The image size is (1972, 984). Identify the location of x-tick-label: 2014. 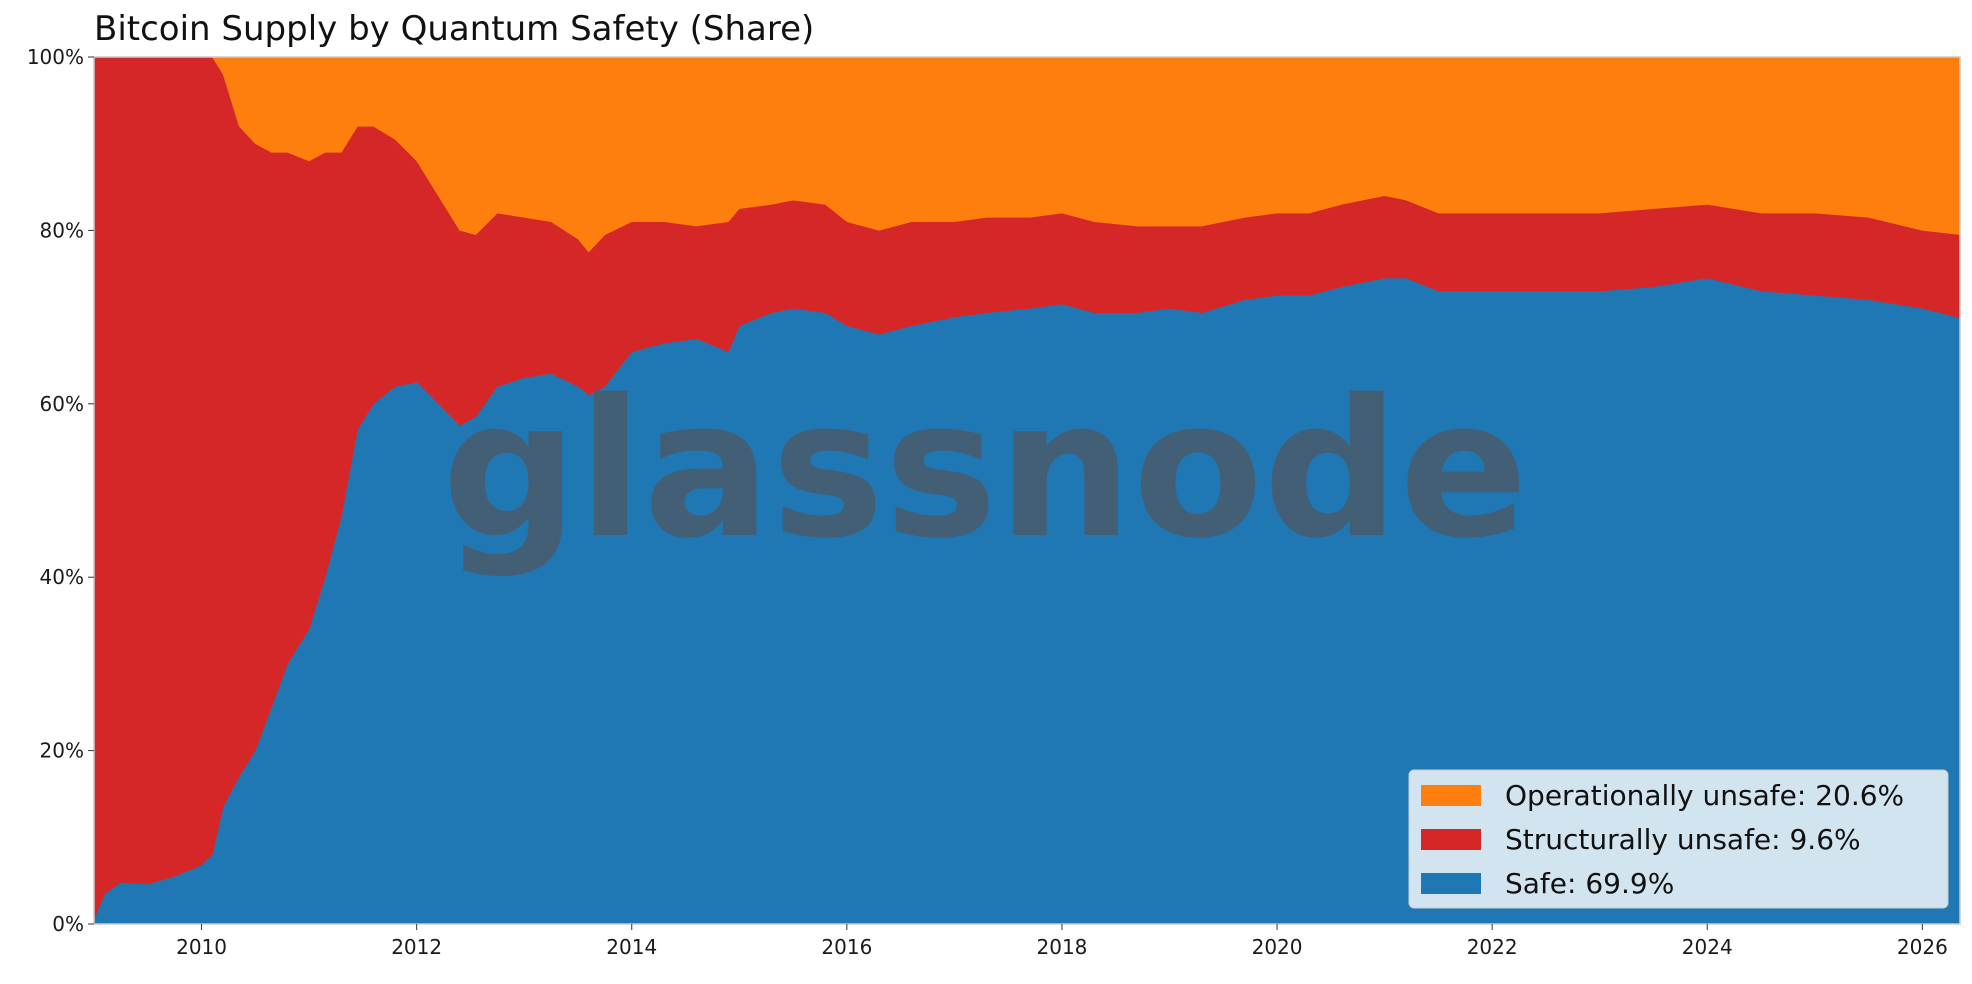
(631, 947).